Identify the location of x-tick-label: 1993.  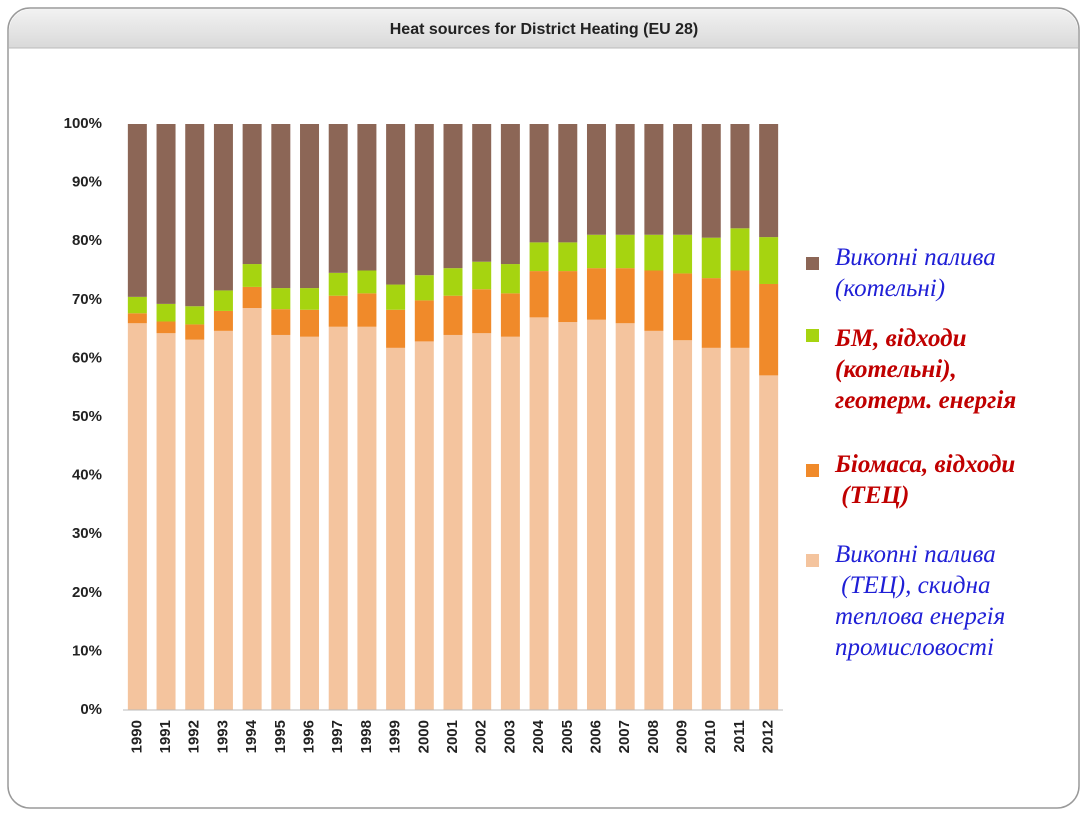
(222, 736).